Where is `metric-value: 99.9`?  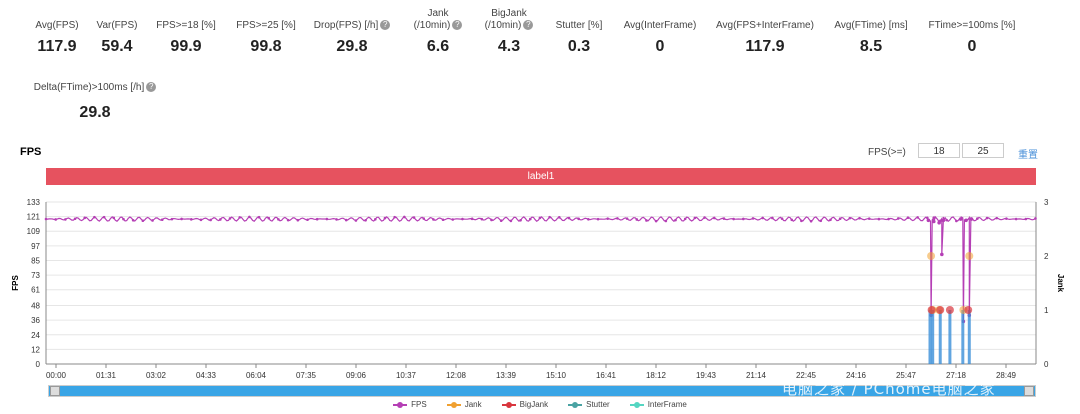 metric-value: 99.9 is located at coordinates (186, 46).